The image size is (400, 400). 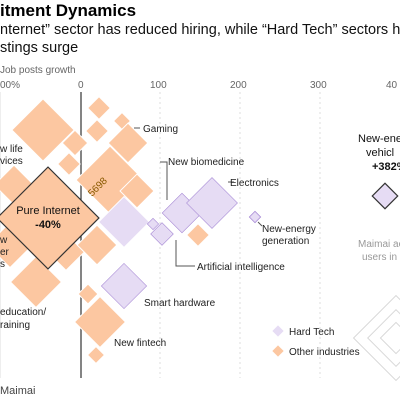 I want to click on label-new-biomedicine: New biomedicine, so click(x=206, y=162).